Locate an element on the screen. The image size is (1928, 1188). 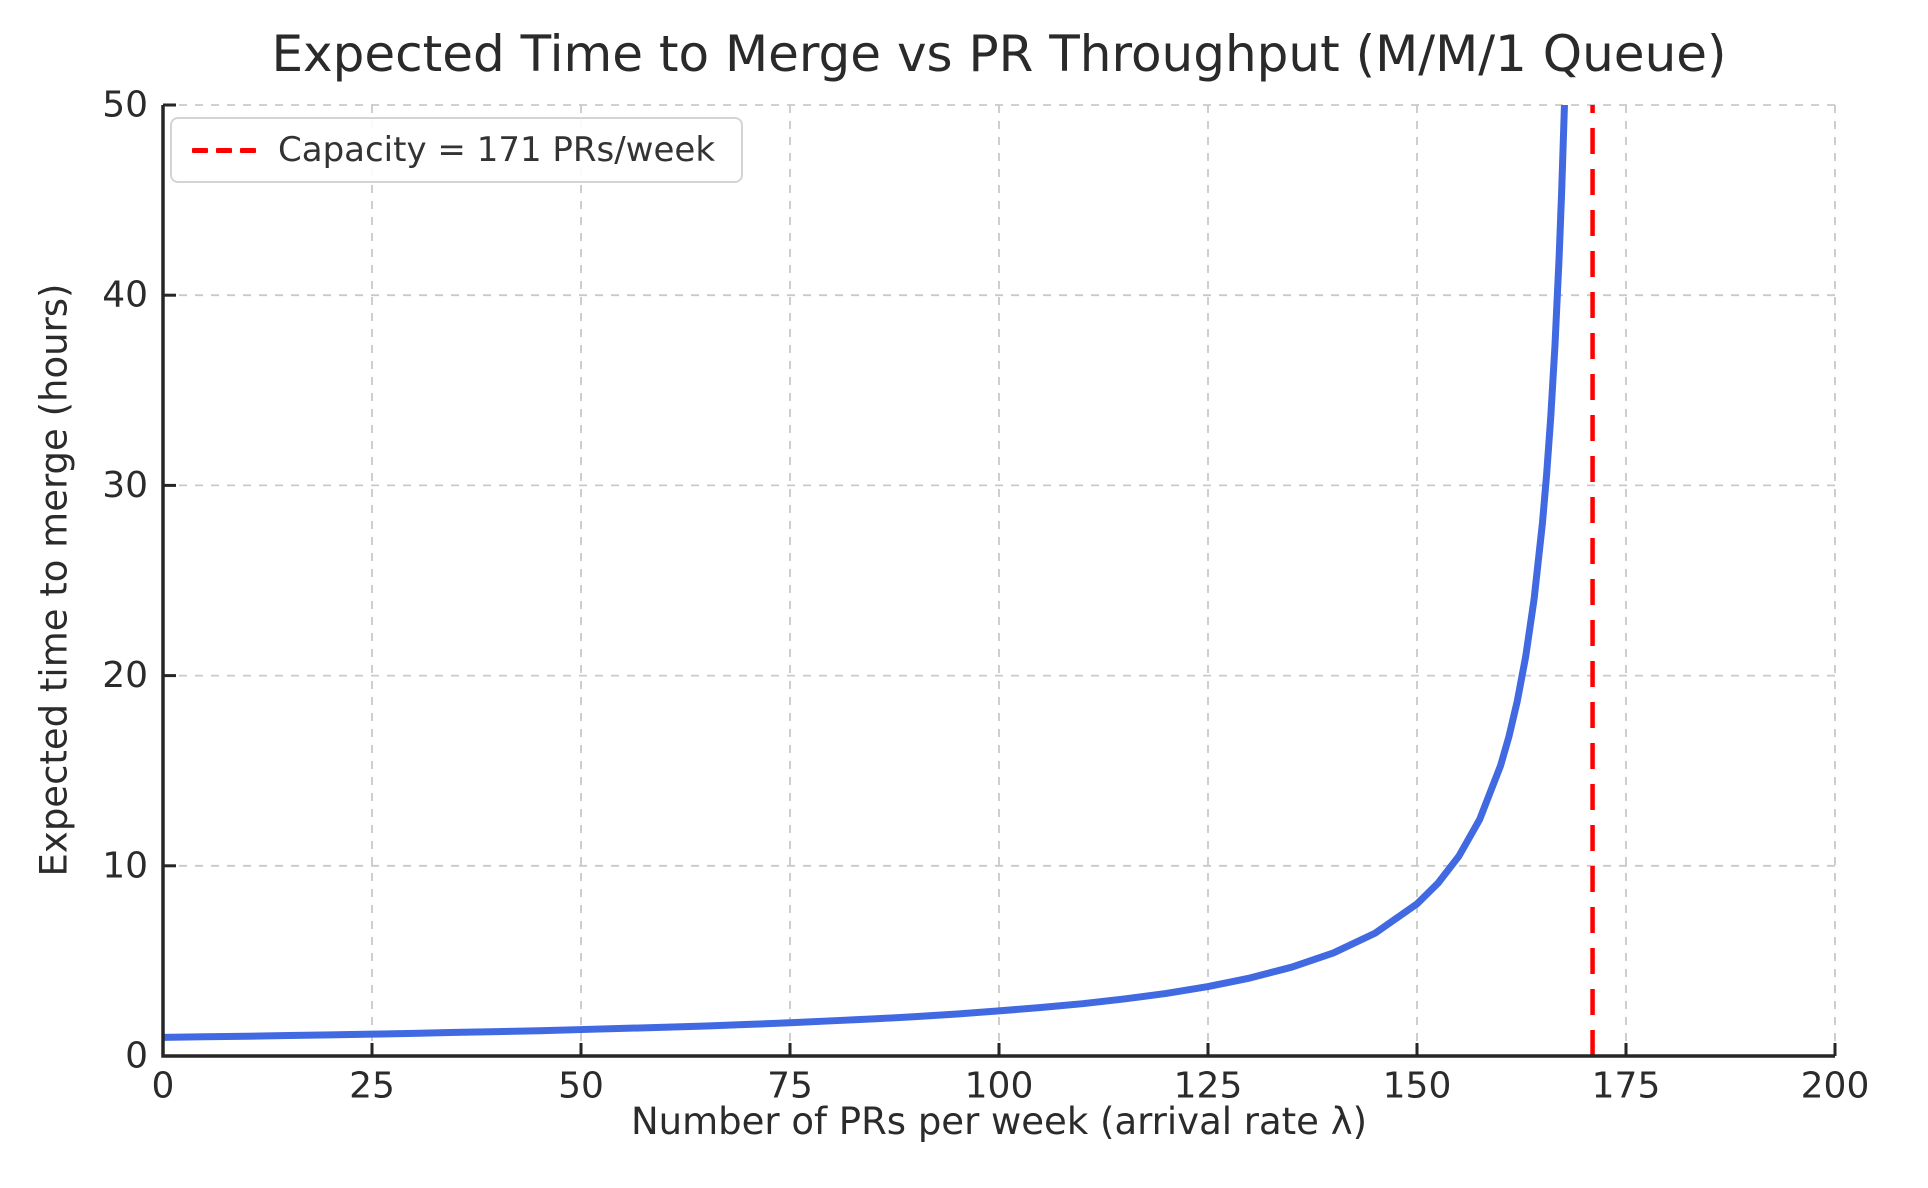
x-tick-label: 0 is located at coordinates (163, 1086).